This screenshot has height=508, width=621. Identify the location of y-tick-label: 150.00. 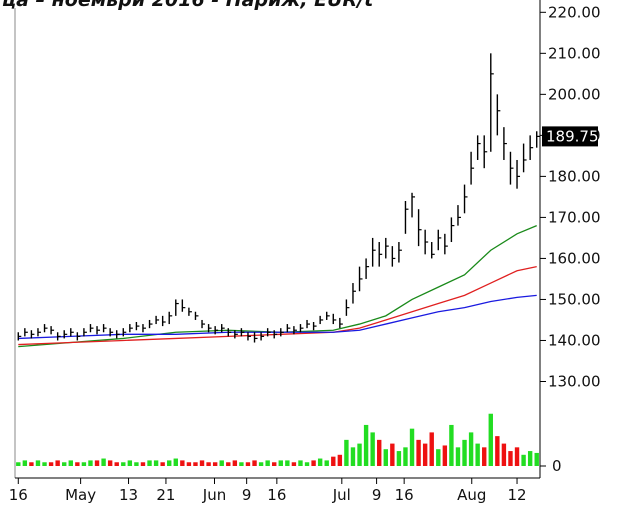
(574, 299).